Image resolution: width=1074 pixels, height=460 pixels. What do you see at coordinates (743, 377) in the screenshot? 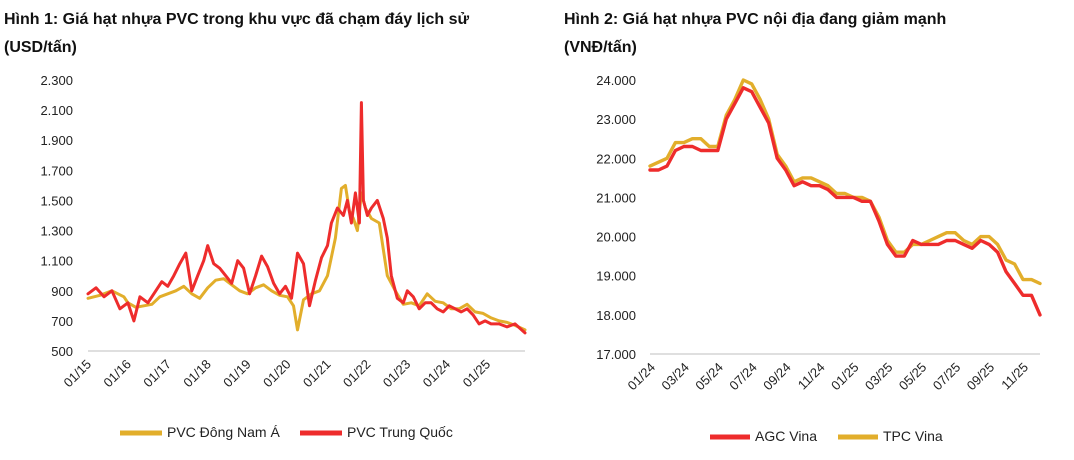
I see `x-tick-label: 07/24` at bounding box center [743, 377].